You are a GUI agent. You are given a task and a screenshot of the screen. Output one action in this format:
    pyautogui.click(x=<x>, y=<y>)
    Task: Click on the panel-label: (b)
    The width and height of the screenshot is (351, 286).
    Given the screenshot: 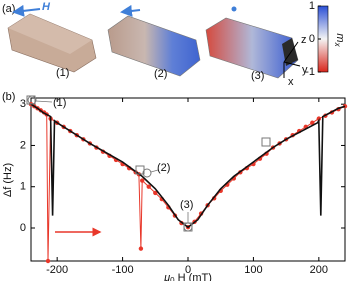 What is the action you would take?
    pyautogui.click(x=8, y=97)
    